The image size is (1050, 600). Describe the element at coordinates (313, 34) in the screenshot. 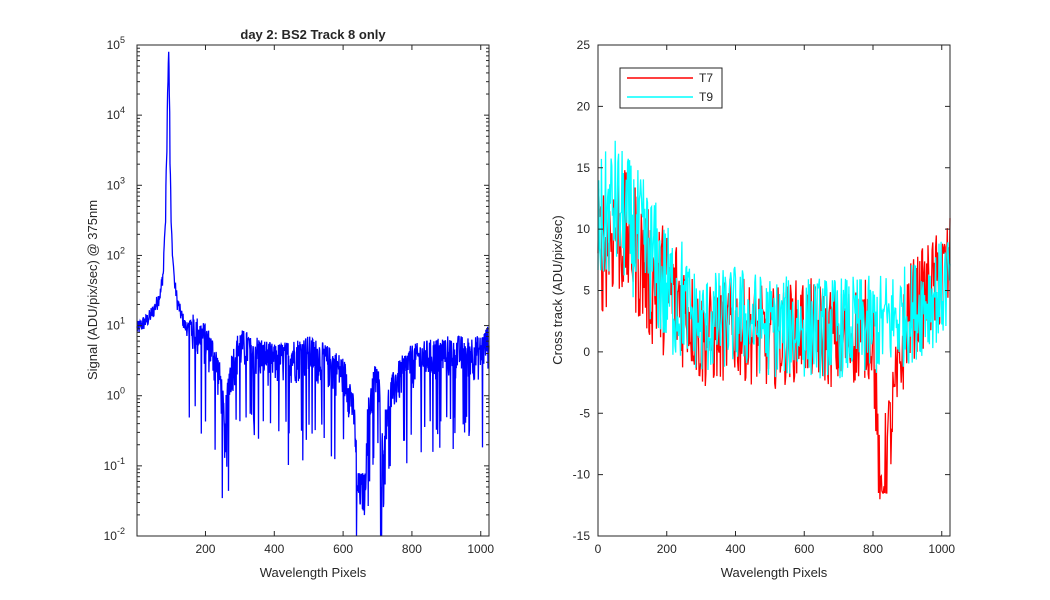

I see `left-title: day 2: BS2 Track 8 only` at that location.